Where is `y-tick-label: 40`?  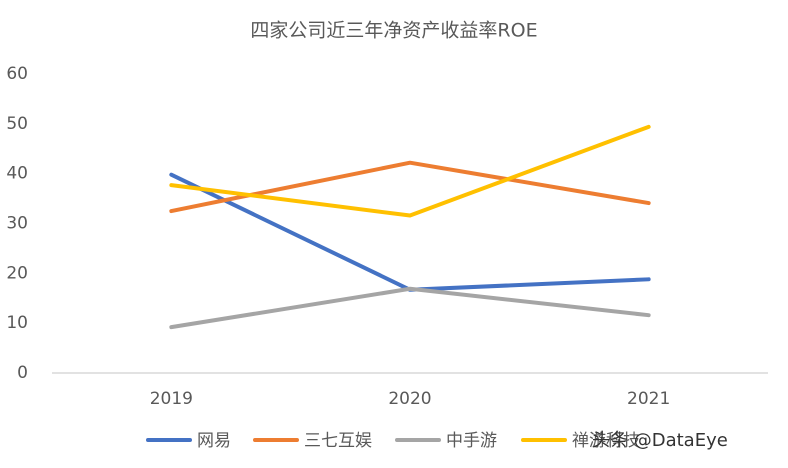
y-tick-label: 40 is located at coordinates (17, 174).